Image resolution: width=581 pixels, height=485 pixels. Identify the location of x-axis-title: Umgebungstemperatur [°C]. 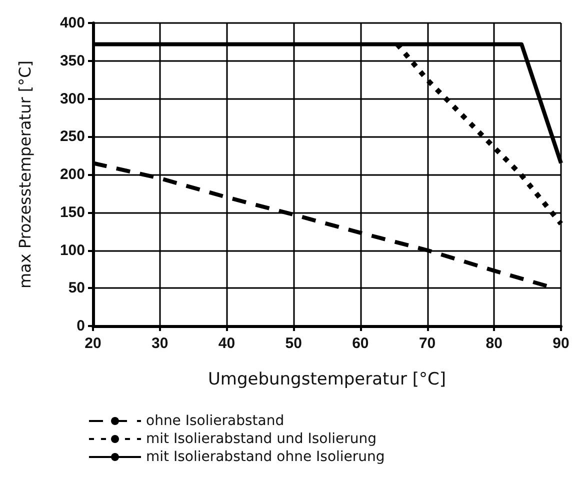
(327, 380).